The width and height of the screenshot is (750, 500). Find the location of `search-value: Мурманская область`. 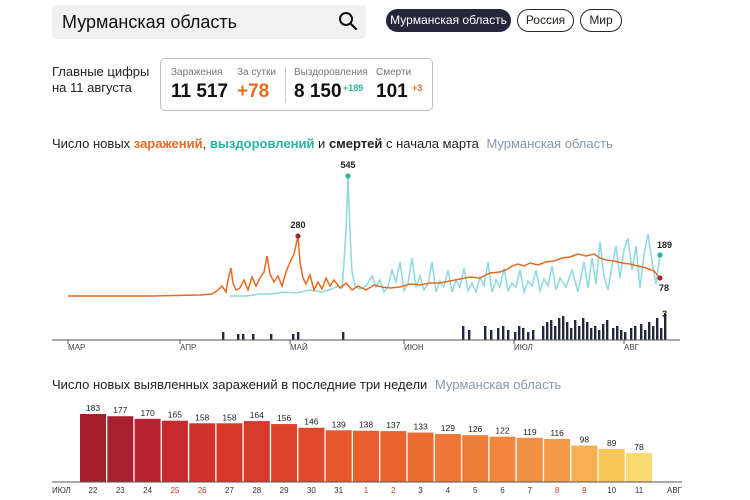

search-value: Мурманская область is located at coordinates (150, 22).